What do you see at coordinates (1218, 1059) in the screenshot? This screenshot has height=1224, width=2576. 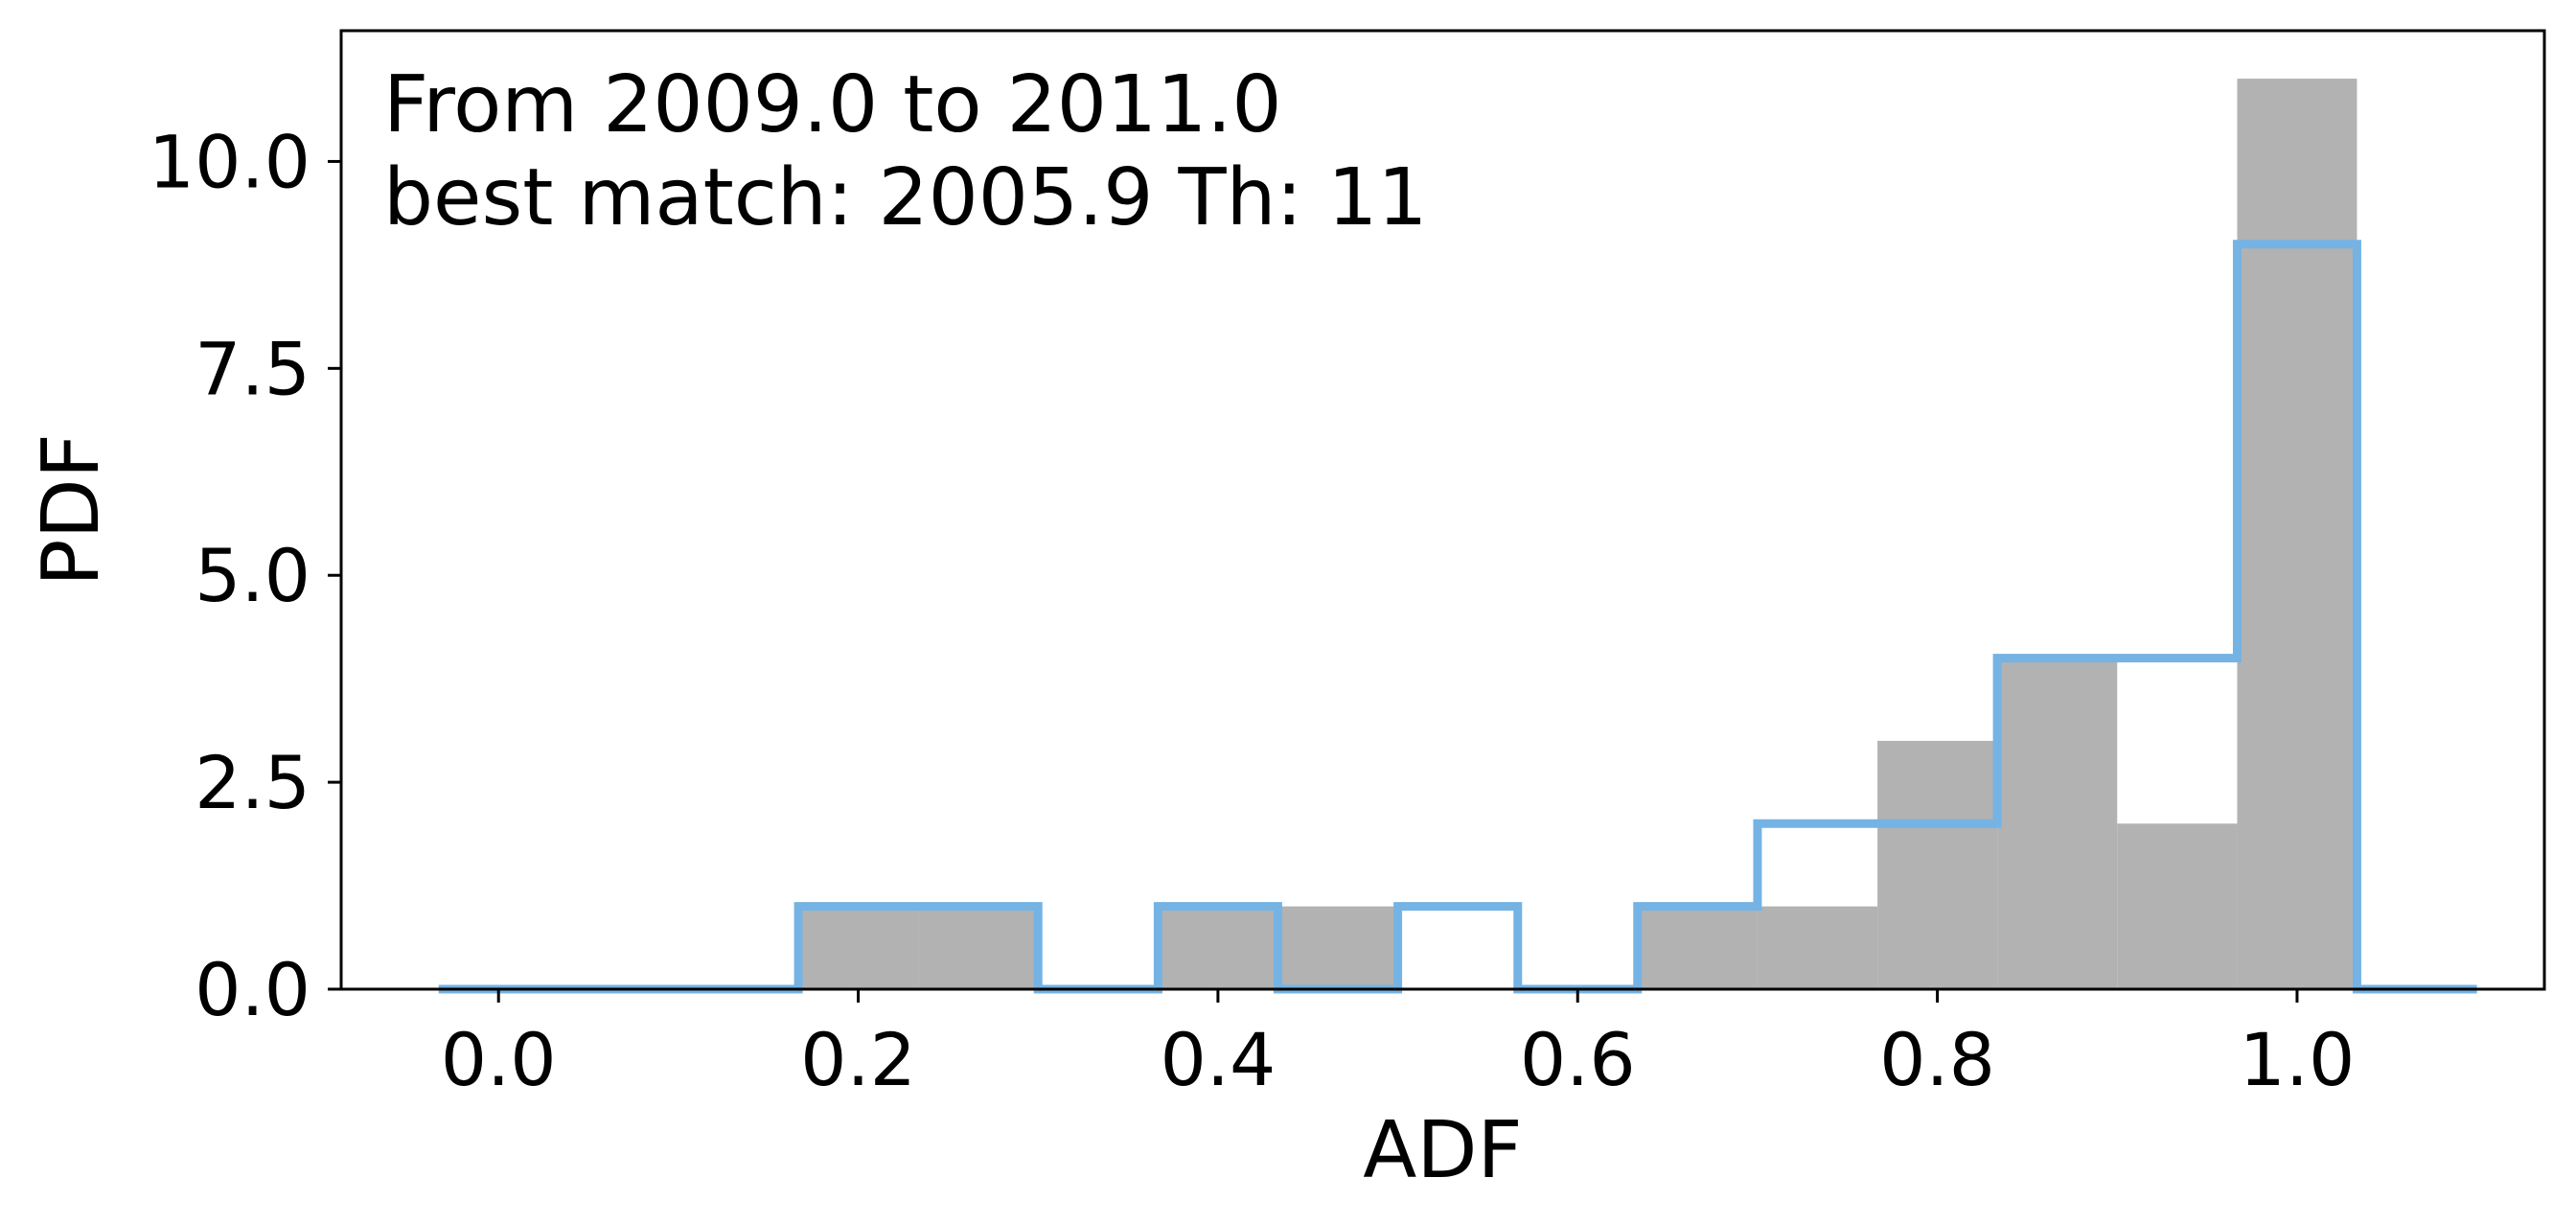 I see `x-tick-label: 0.4` at bounding box center [1218, 1059].